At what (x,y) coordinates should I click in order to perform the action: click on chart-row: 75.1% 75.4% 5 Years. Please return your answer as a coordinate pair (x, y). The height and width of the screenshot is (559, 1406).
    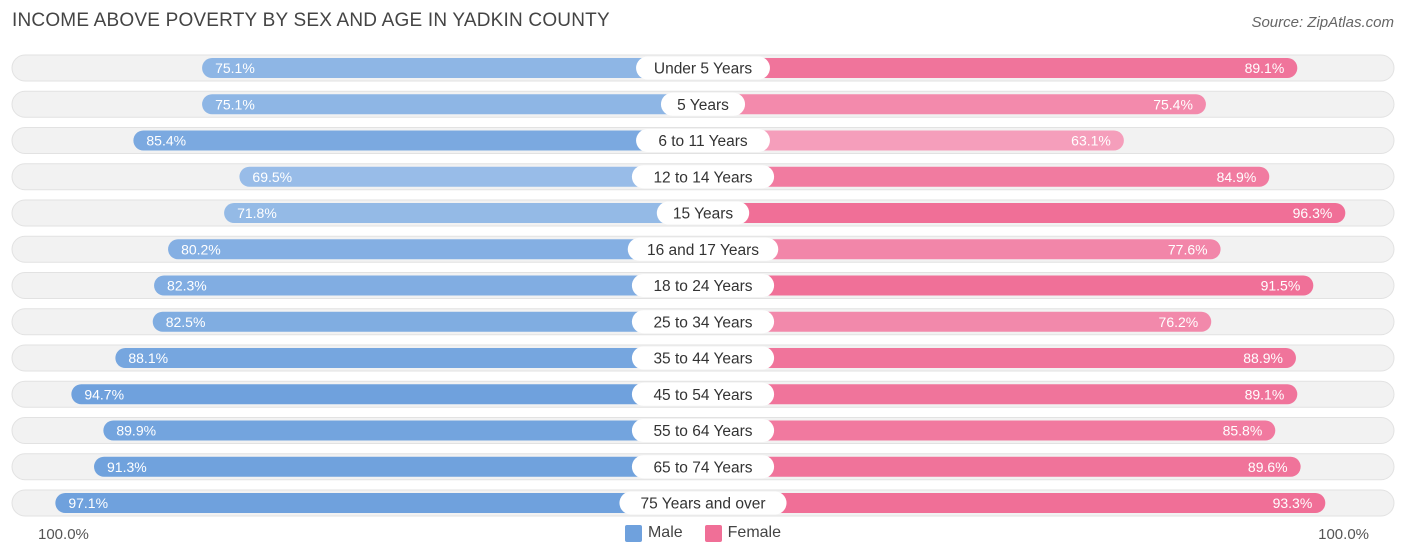
    Looking at the image, I should click on (703, 104).